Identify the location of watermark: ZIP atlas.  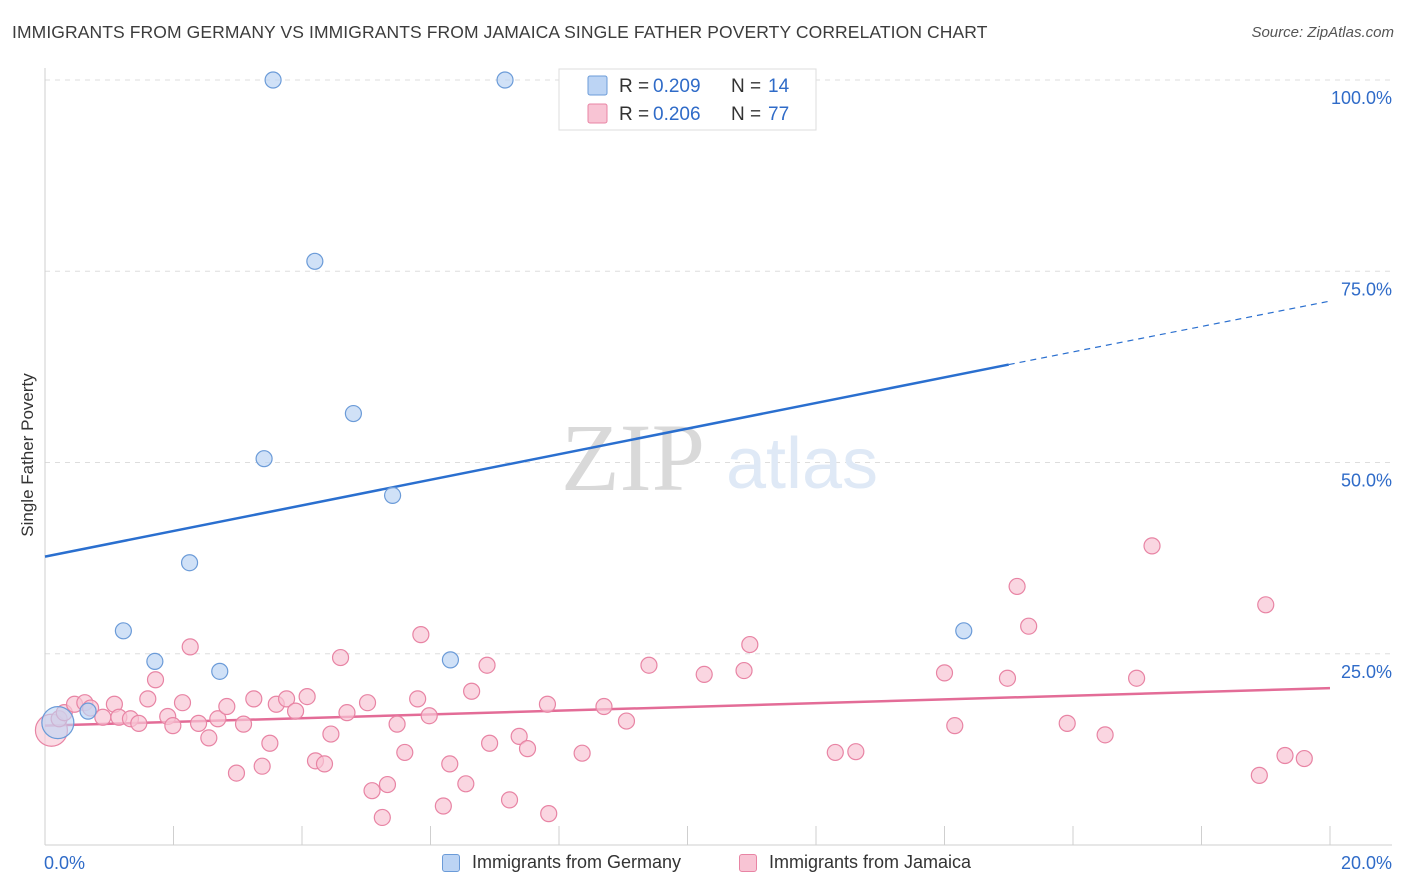
(719, 457).